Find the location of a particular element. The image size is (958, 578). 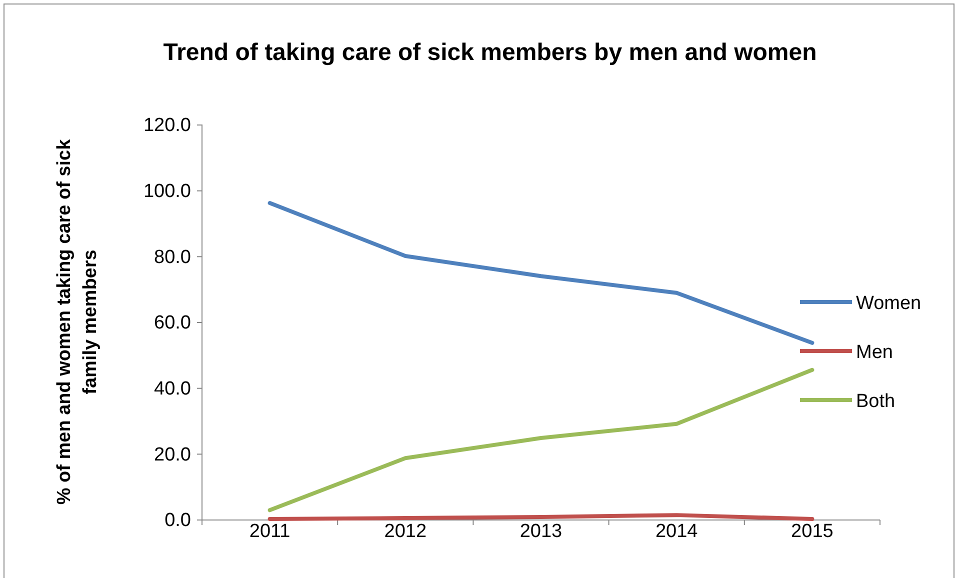

x-tick-label: 2012 is located at coordinates (405, 531).